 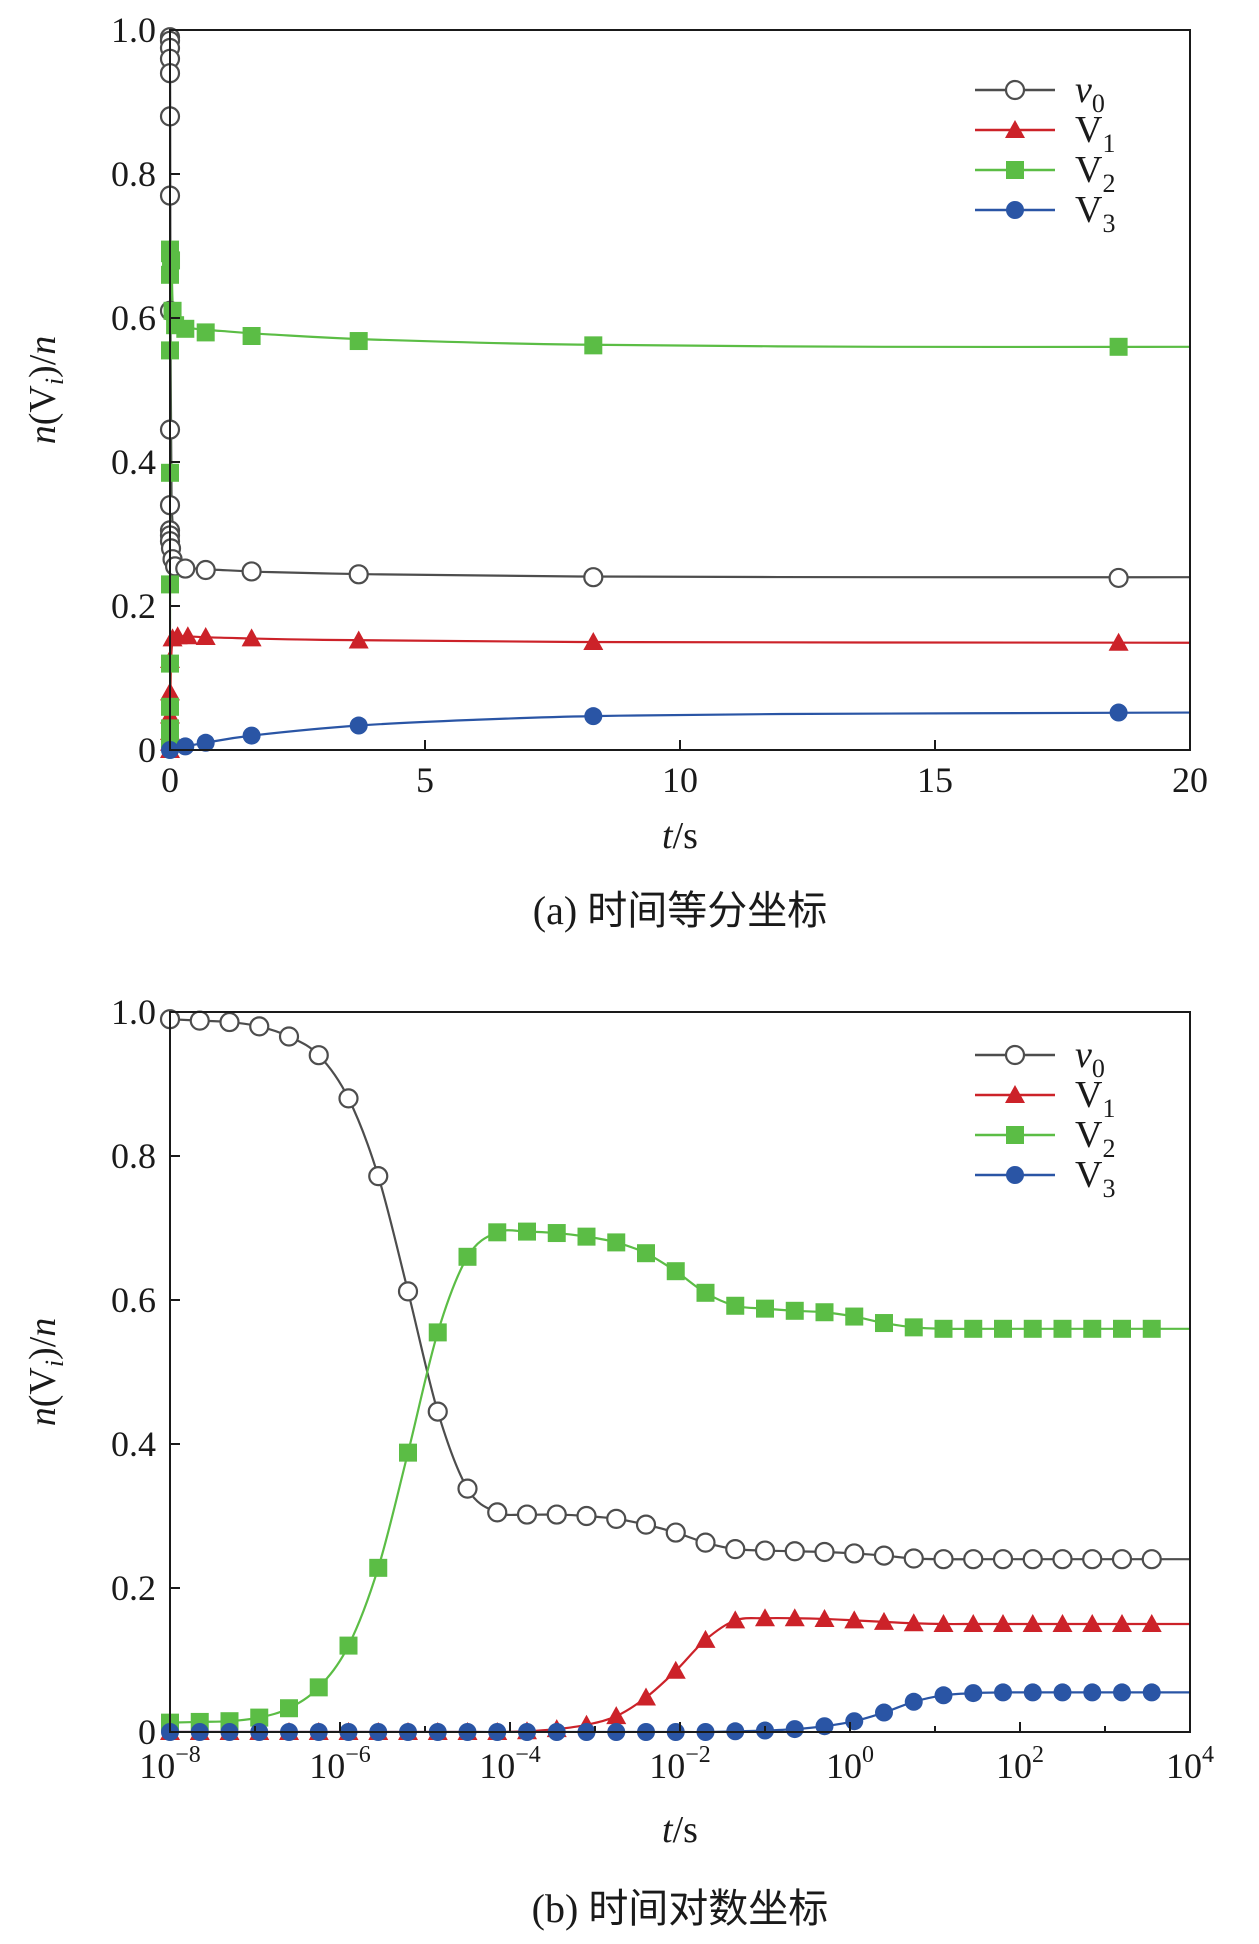 What do you see at coordinates (1095, 1098) in the screenshot?
I see `panel-b-legend-label-V1: V1` at bounding box center [1095, 1098].